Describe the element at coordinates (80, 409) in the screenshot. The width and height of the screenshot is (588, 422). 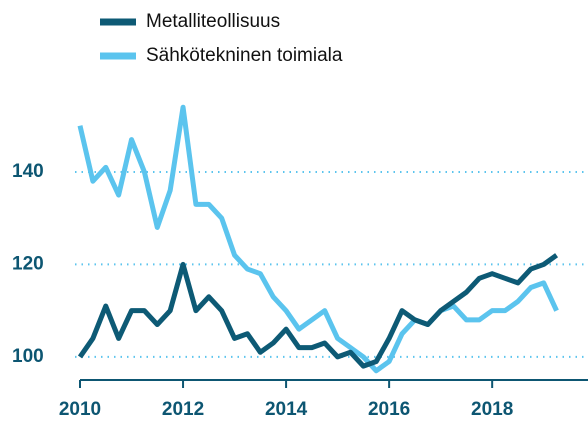
I see `x-tick-label: 2010` at that location.